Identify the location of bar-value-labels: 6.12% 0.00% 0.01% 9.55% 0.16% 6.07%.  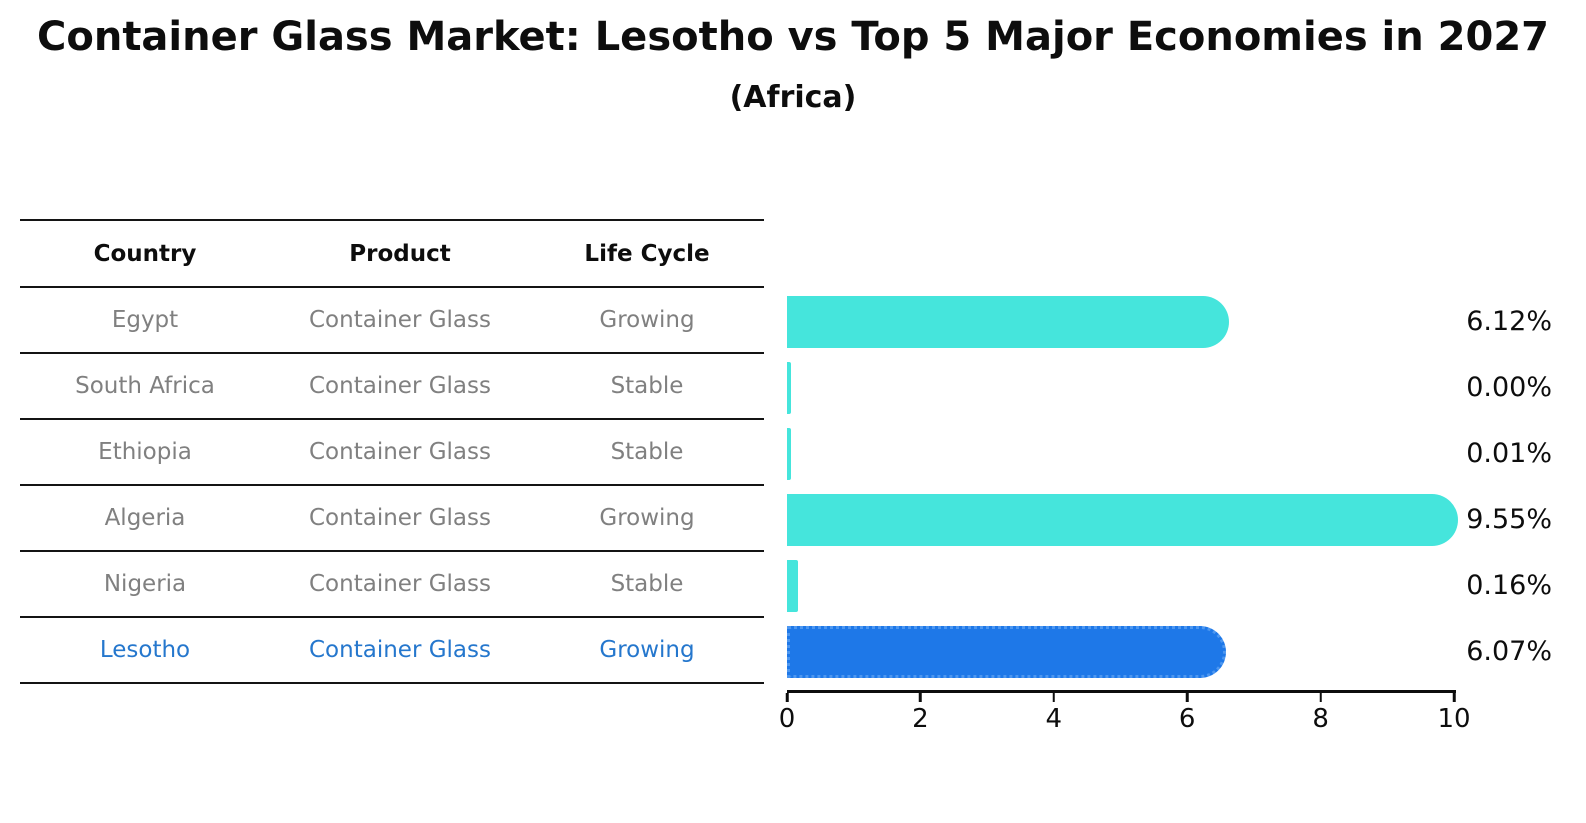
(1487, 487).